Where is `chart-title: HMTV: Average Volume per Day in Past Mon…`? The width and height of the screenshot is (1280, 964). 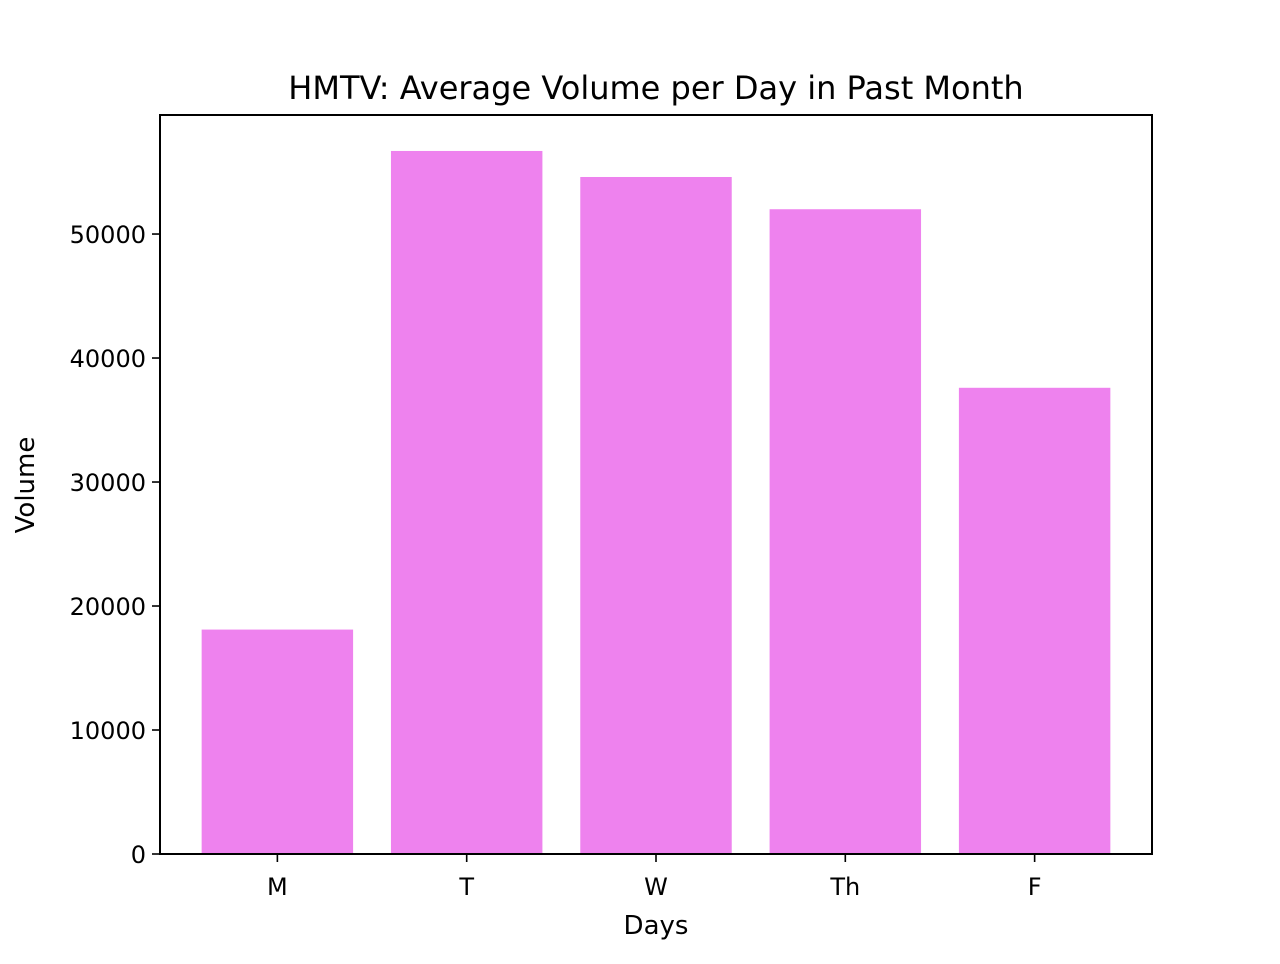
chart-title: HMTV: Average Volume per Day in Past Mon… is located at coordinates (655, 88).